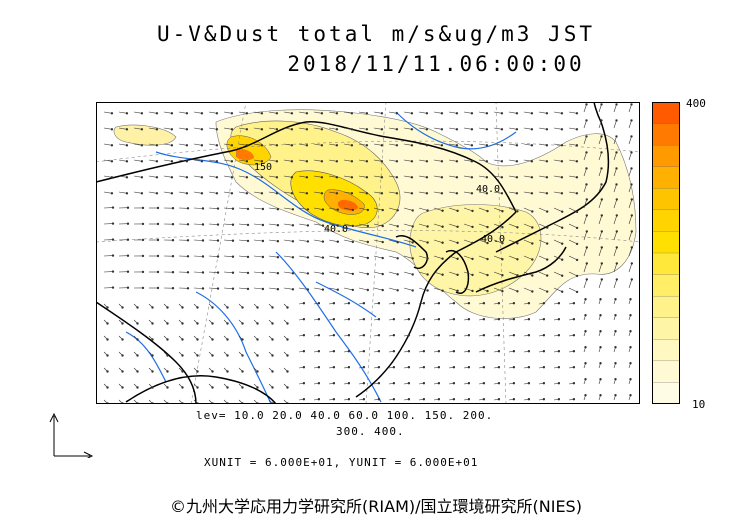 This screenshot has width=752, height=532. Describe the element at coordinates (379, 203) in the screenshot. I see `contour-labels: 40.0 40.0 40.0 150` at that location.